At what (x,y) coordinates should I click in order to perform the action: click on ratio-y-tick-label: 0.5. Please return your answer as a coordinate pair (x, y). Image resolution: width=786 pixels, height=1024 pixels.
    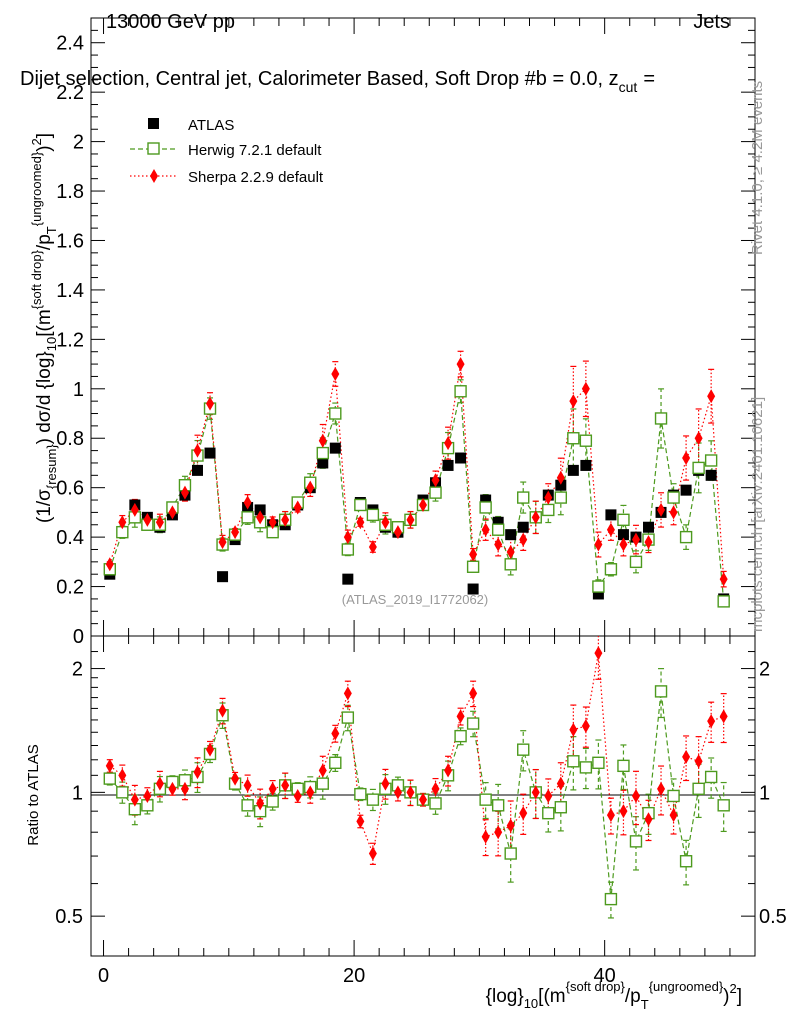
    Looking at the image, I should click on (69, 917).